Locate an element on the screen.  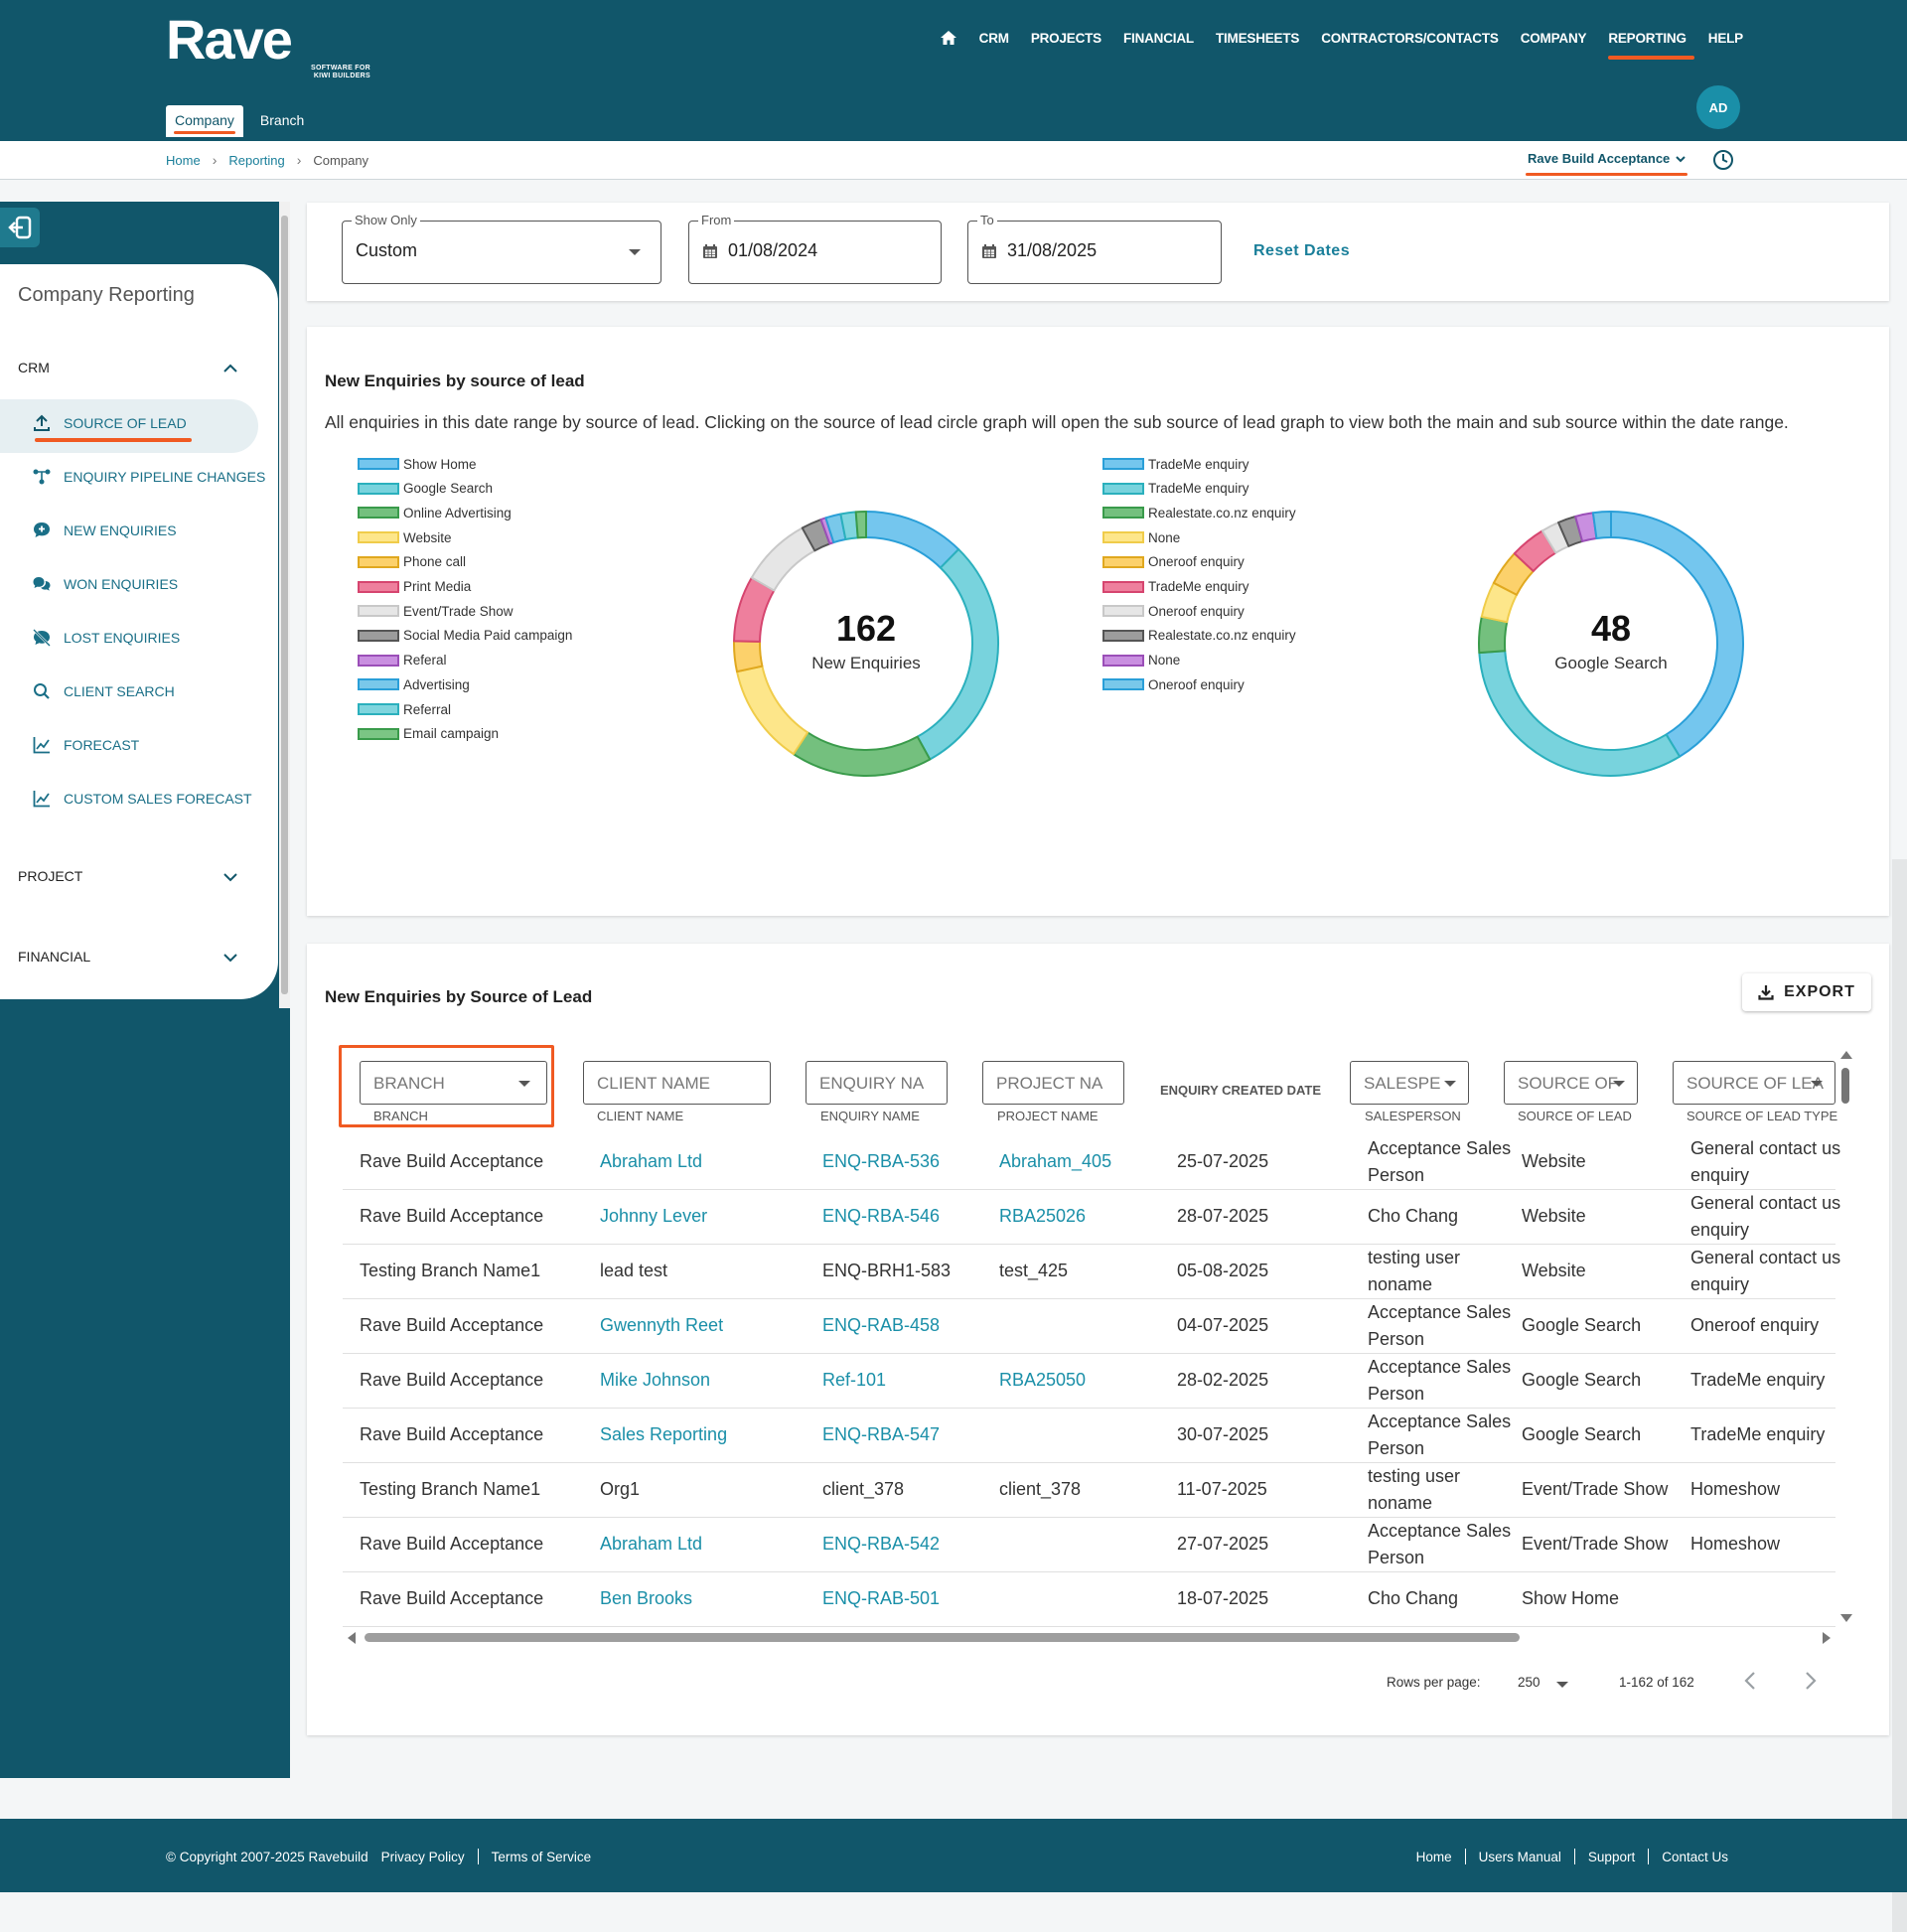
donut-chart-new-enquiries is located at coordinates (866, 644).